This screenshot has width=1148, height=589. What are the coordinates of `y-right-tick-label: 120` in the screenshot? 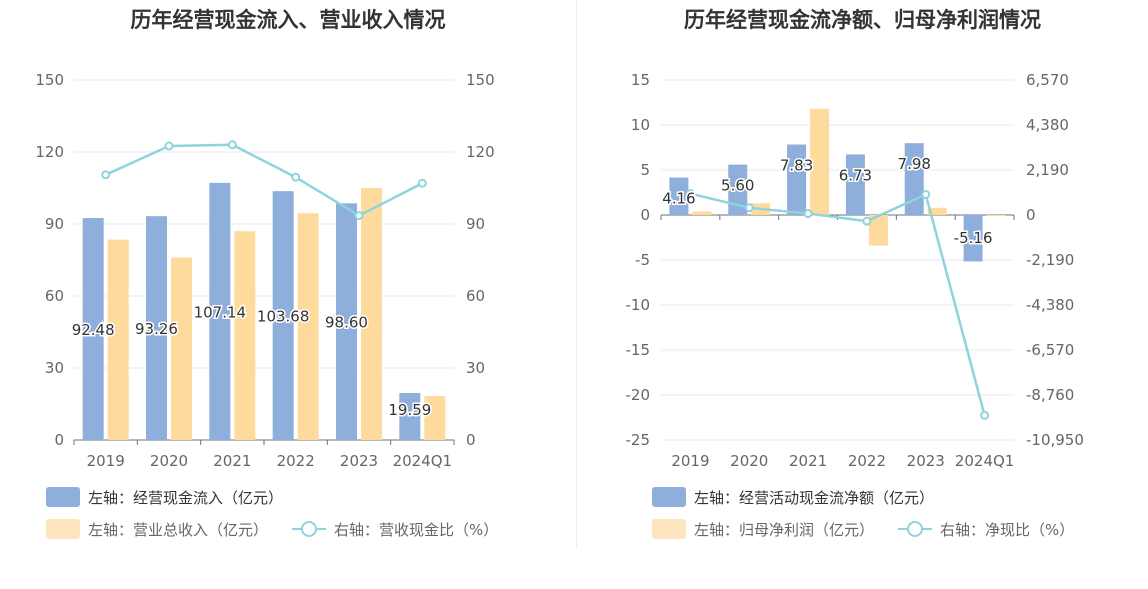 It's located at (480, 152).